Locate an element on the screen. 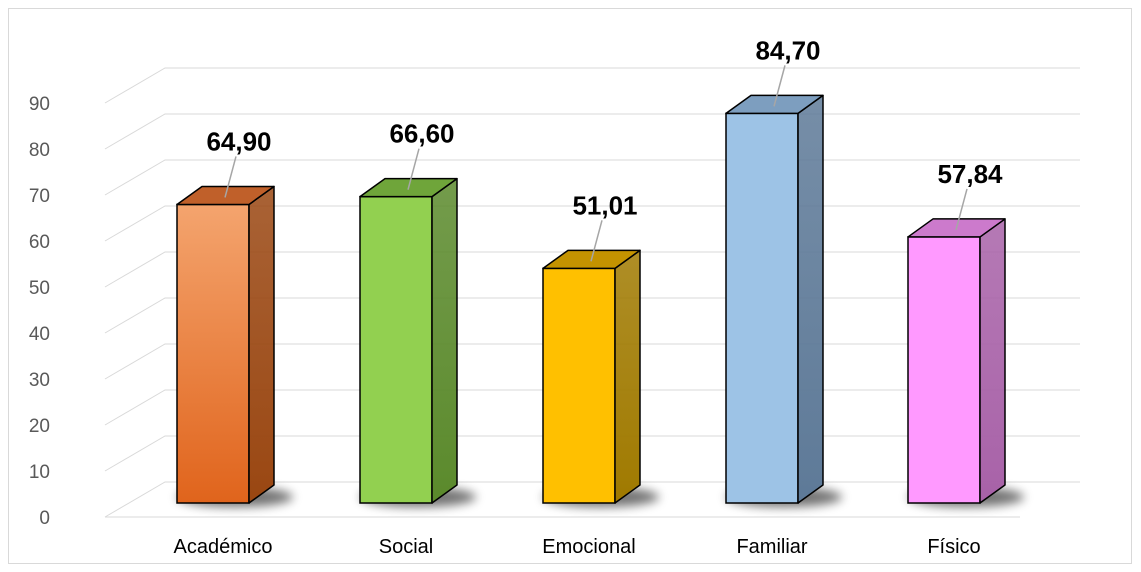 Image resolution: width=1141 pixels, height=572 pixels. y-axis-ticks: 0 10 20 30 40 50 60 70 80 90 is located at coordinates (39, 311).